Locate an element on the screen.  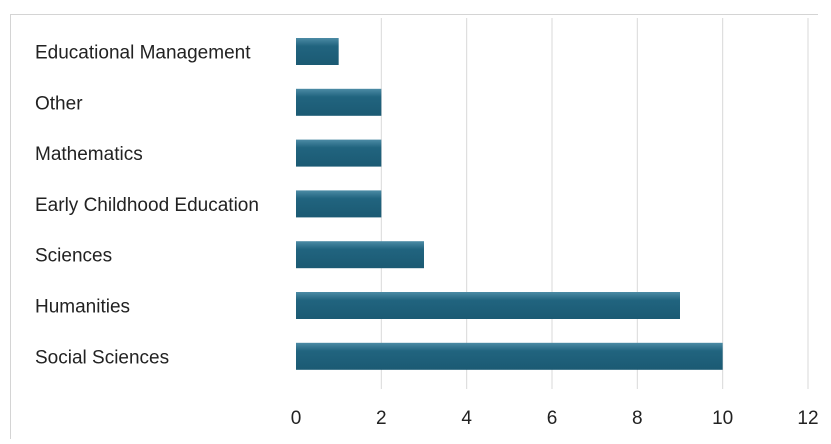
category-label: Other is located at coordinates (59, 103).